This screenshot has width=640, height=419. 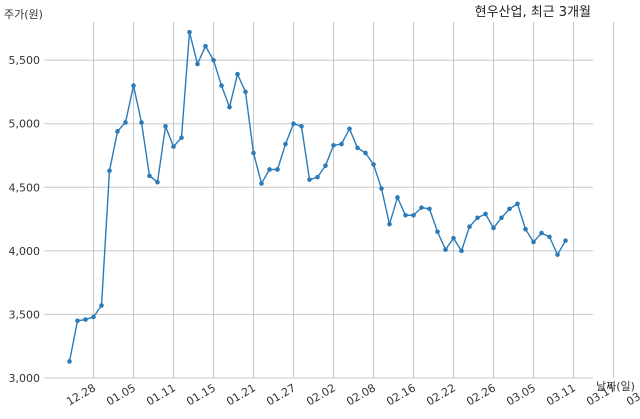 I want to click on y-tick-label: 5,500, so click(x=25, y=60).